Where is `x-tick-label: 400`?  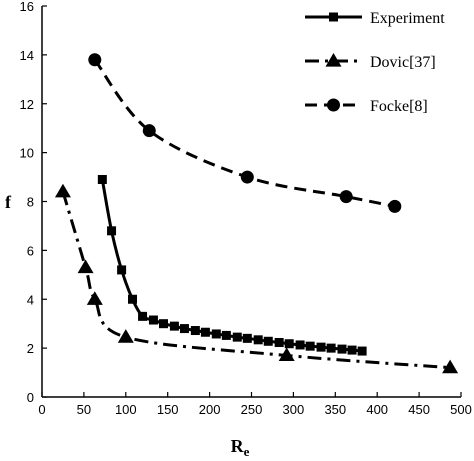 x-tick-label: 400 is located at coordinates (377, 409).